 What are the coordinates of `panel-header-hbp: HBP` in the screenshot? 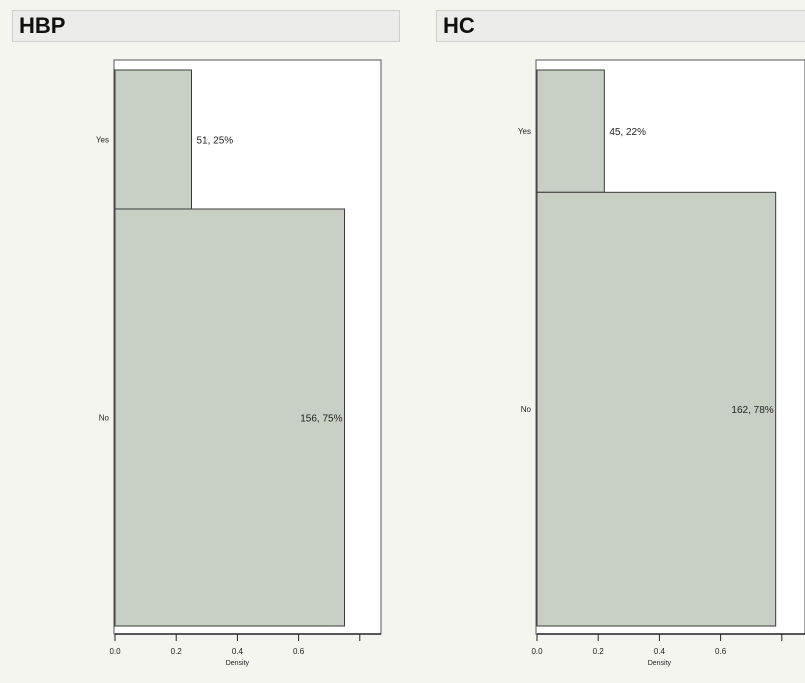 It's located at (206, 26).